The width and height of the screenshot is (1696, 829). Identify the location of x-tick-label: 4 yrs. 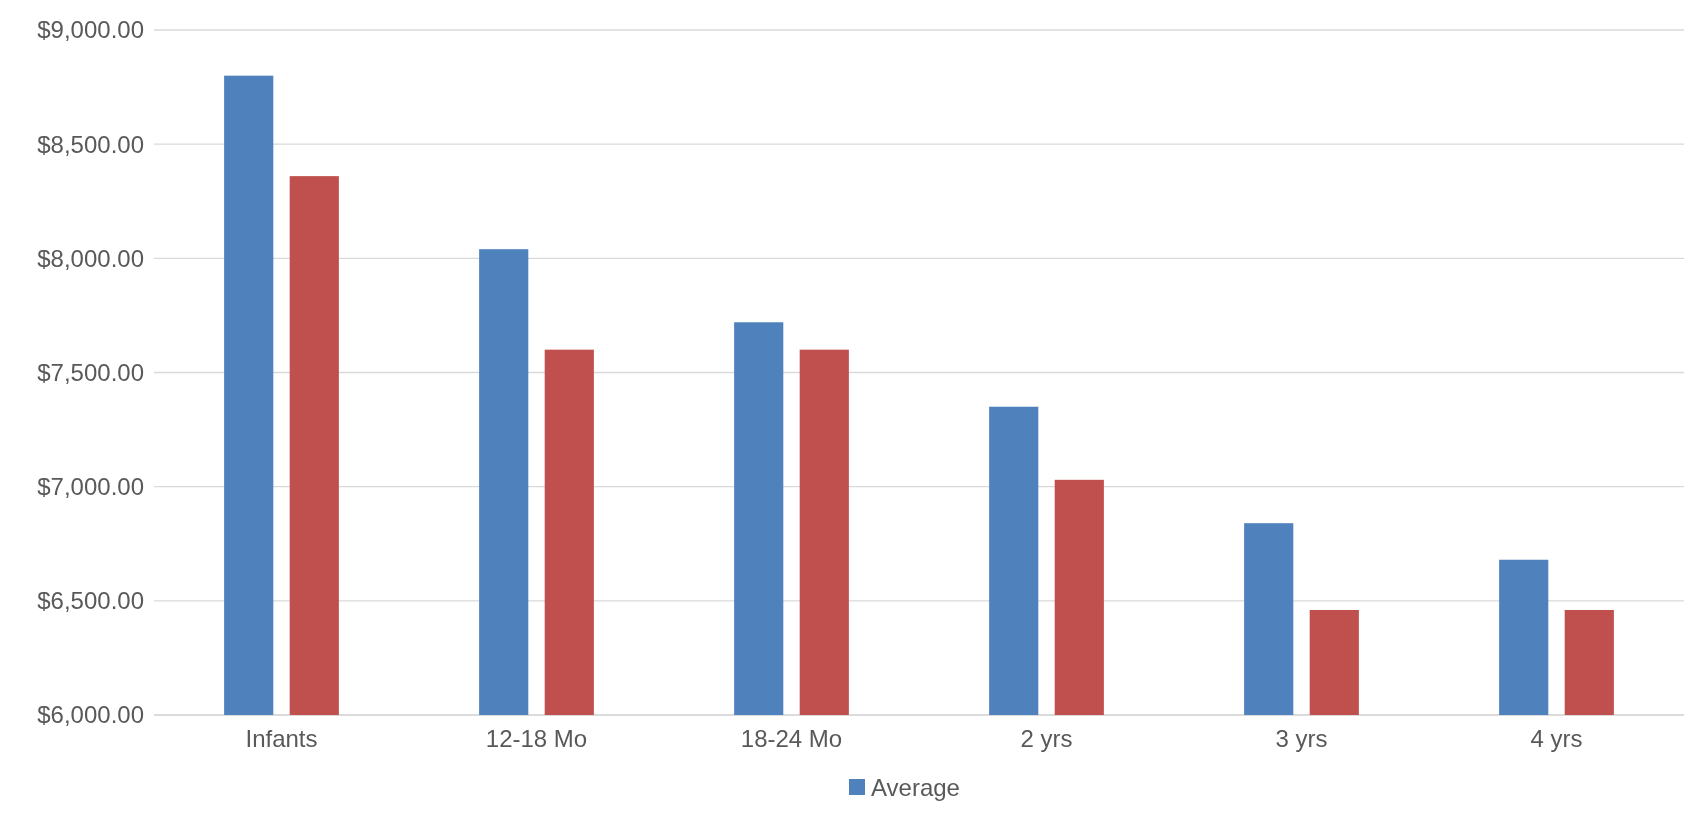
(1556, 738).